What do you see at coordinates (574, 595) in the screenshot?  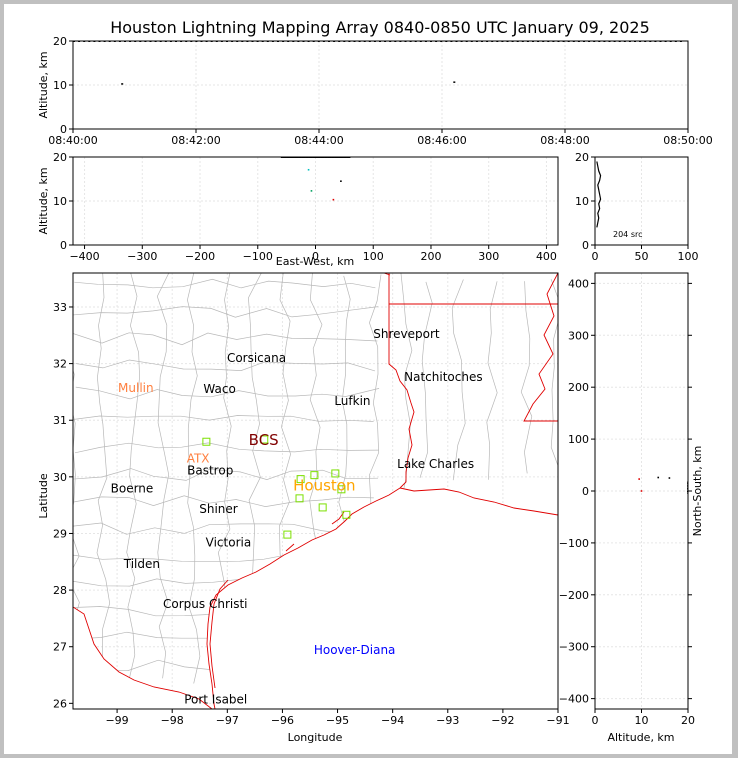 I see `y-tick-label: −200` at bounding box center [574, 595].